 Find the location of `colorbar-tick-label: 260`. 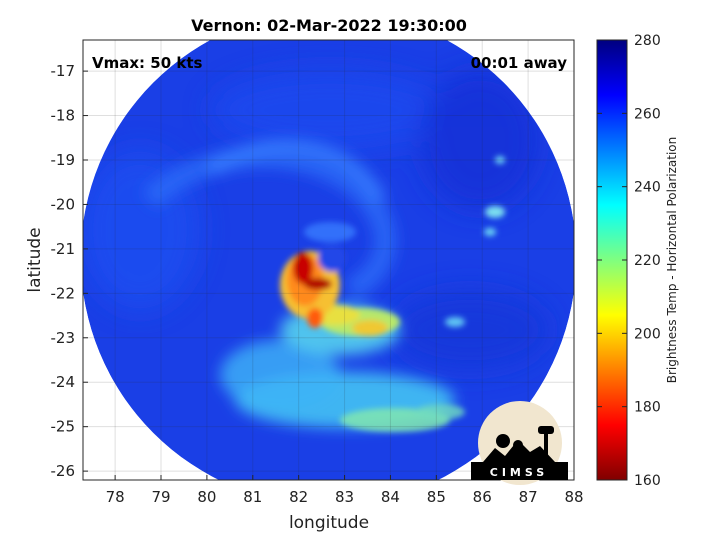

colorbar-tick-label: 260 is located at coordinates (647, 114).